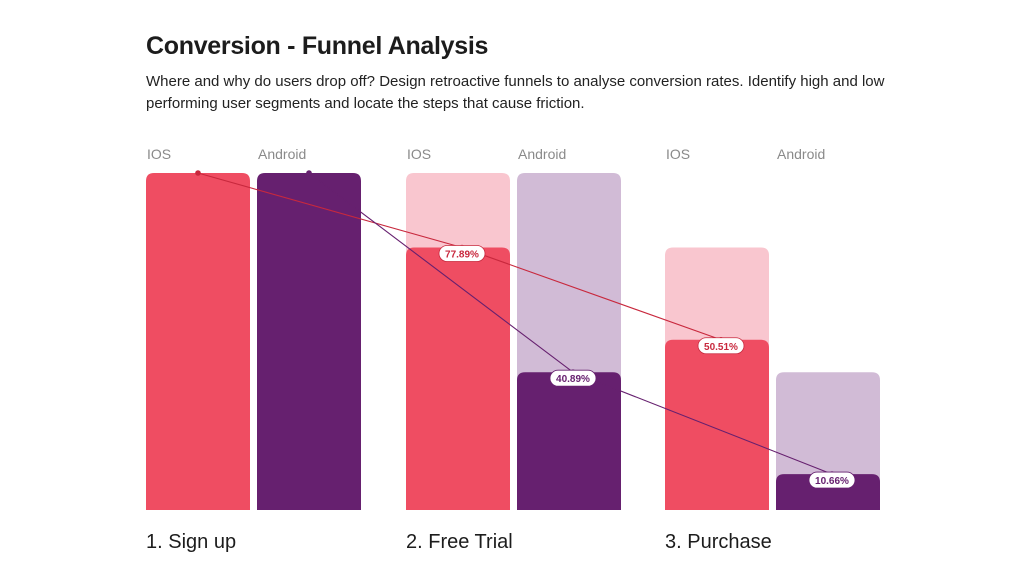 The height and width of the screenshot is (580, 1024). What do you see at coordinates (801, 154) in the screenshot?
I see `series-label-android-3: Android` at bounding box center [801, 154].